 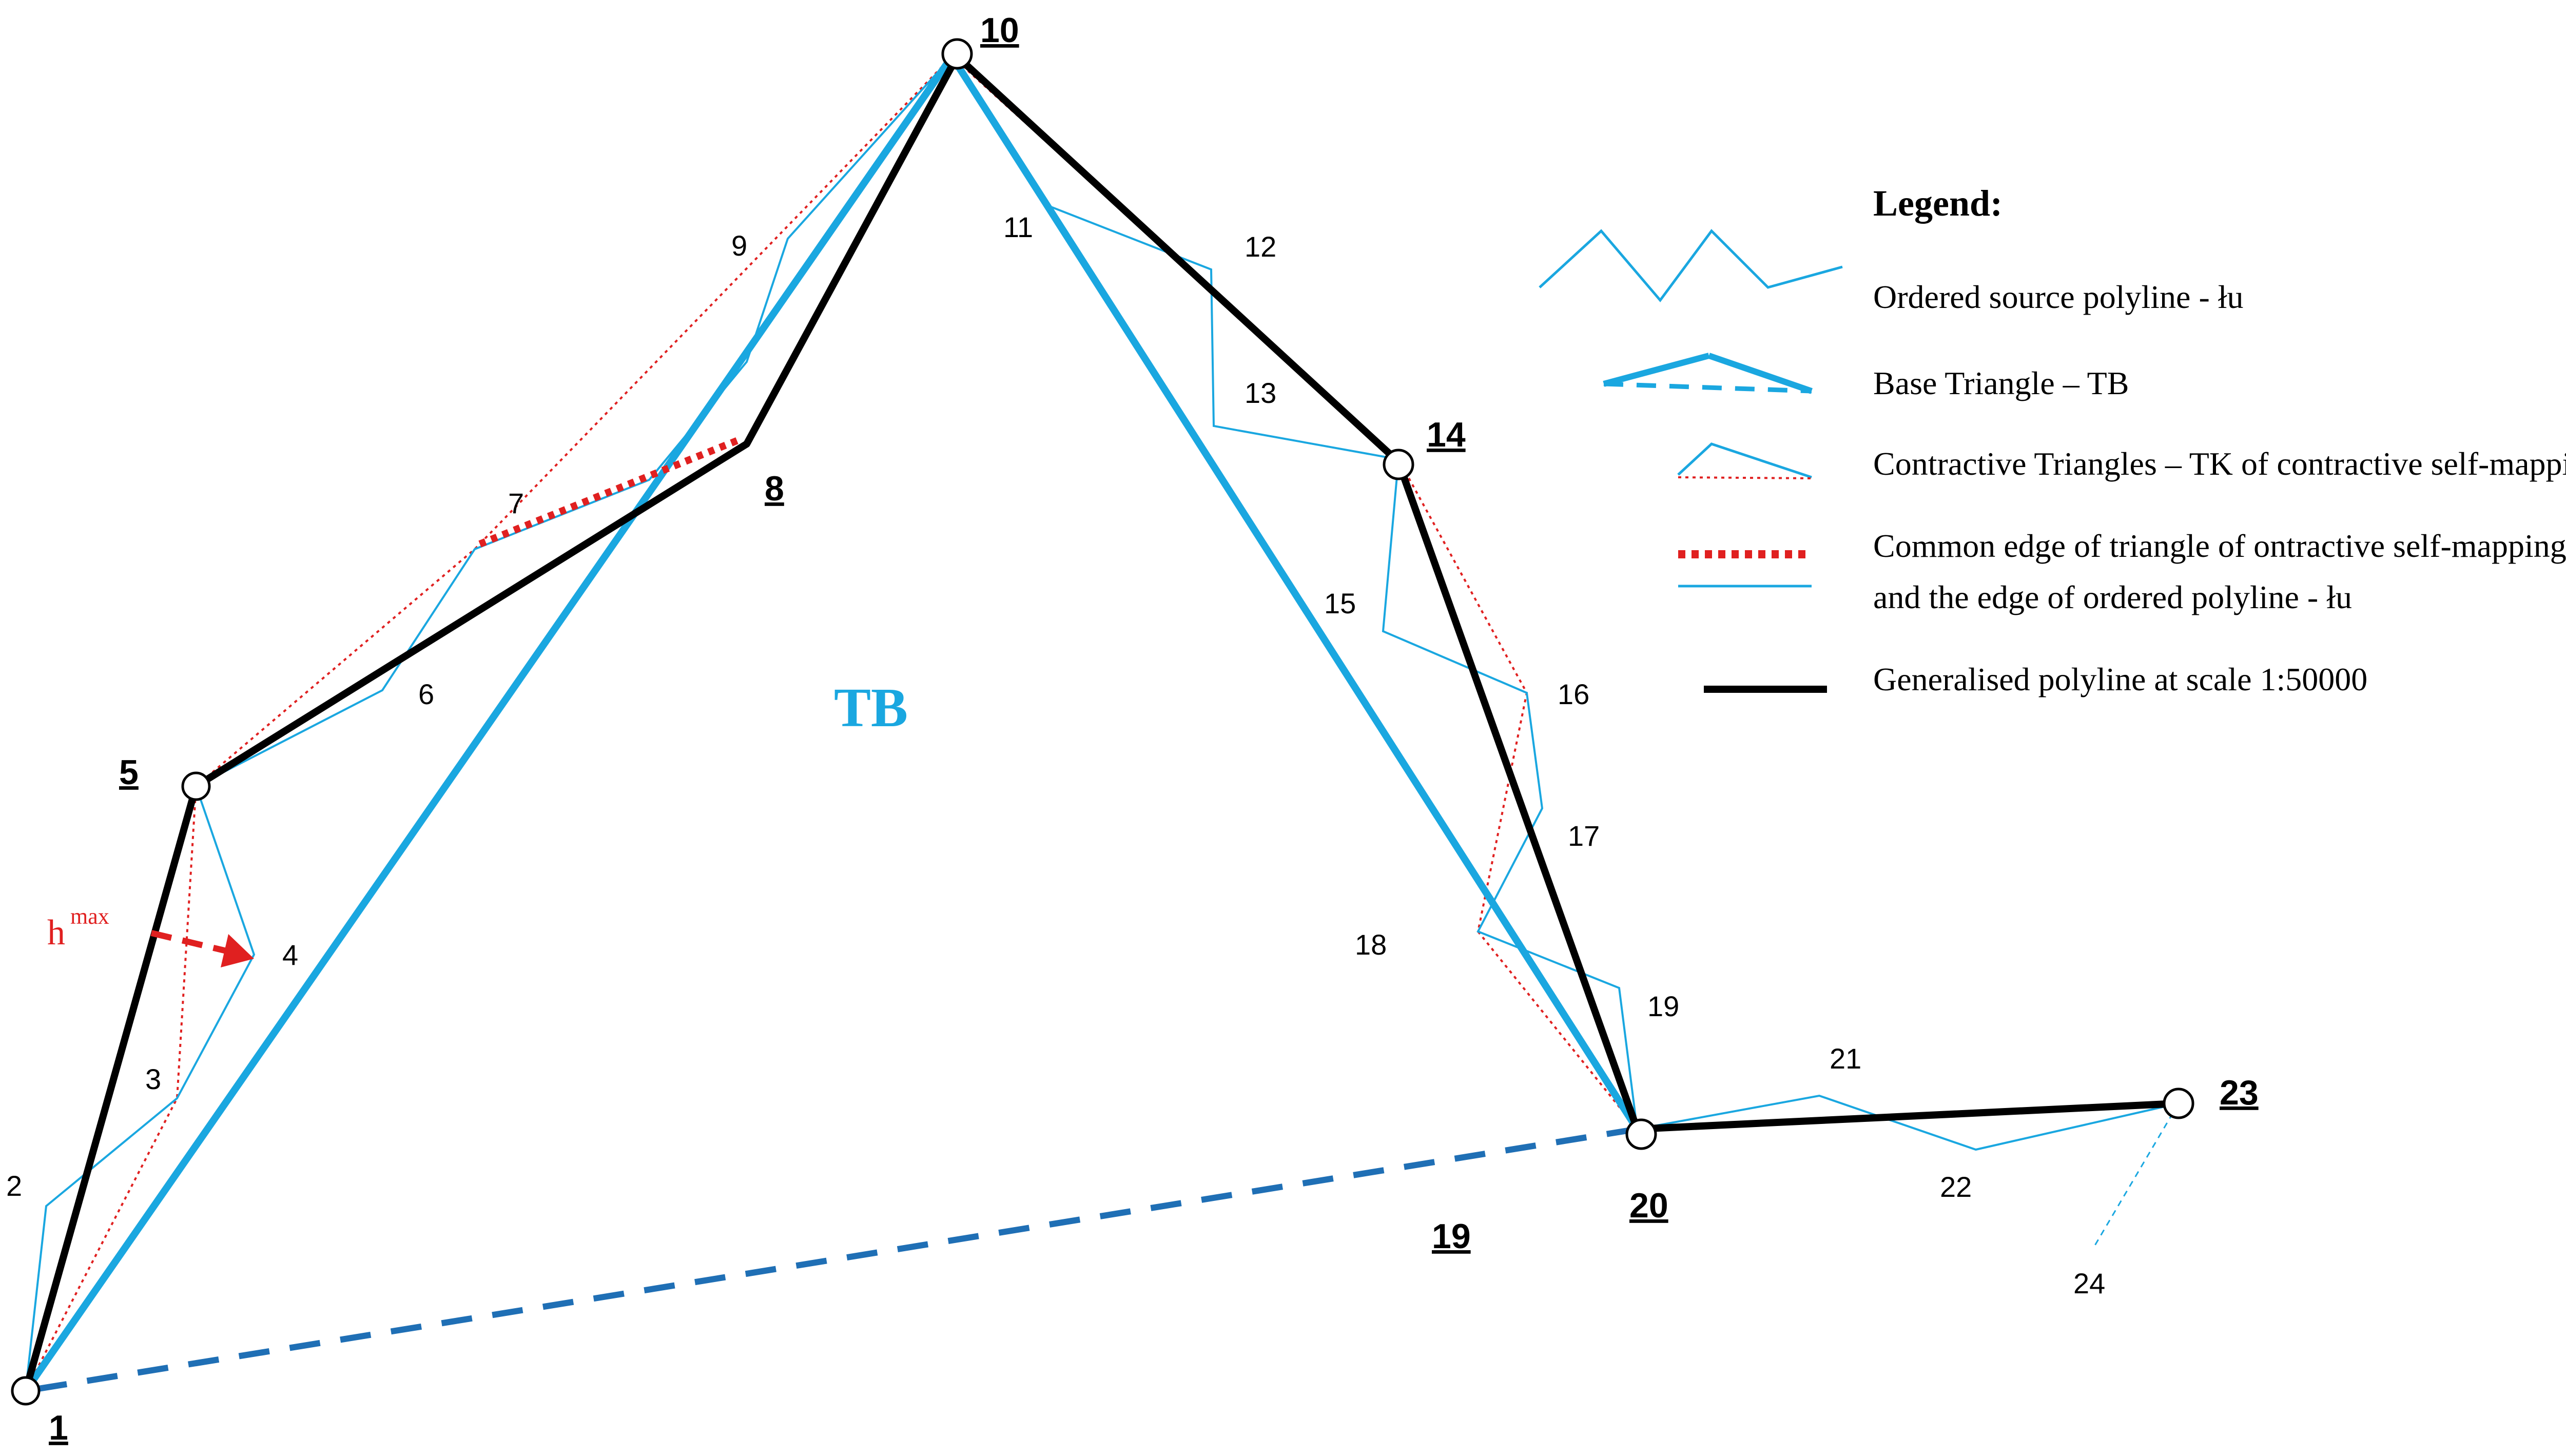 What do you see at coordinates (2112, 597) in the screenshot?
I see `legend-common-label-line2: and the edge of ordered polyline - łu` at bounding box center [2112, 597].